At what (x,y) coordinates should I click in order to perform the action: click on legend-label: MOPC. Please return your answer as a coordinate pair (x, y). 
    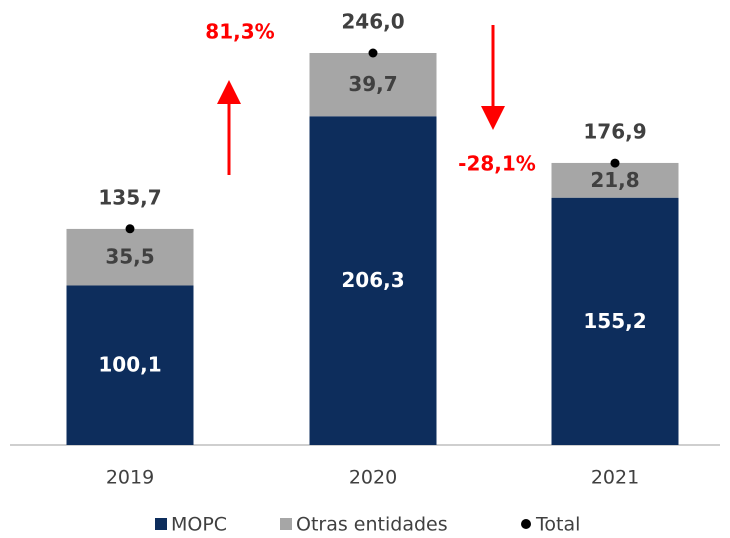
    Looking at the image, I should click on (199, 525).